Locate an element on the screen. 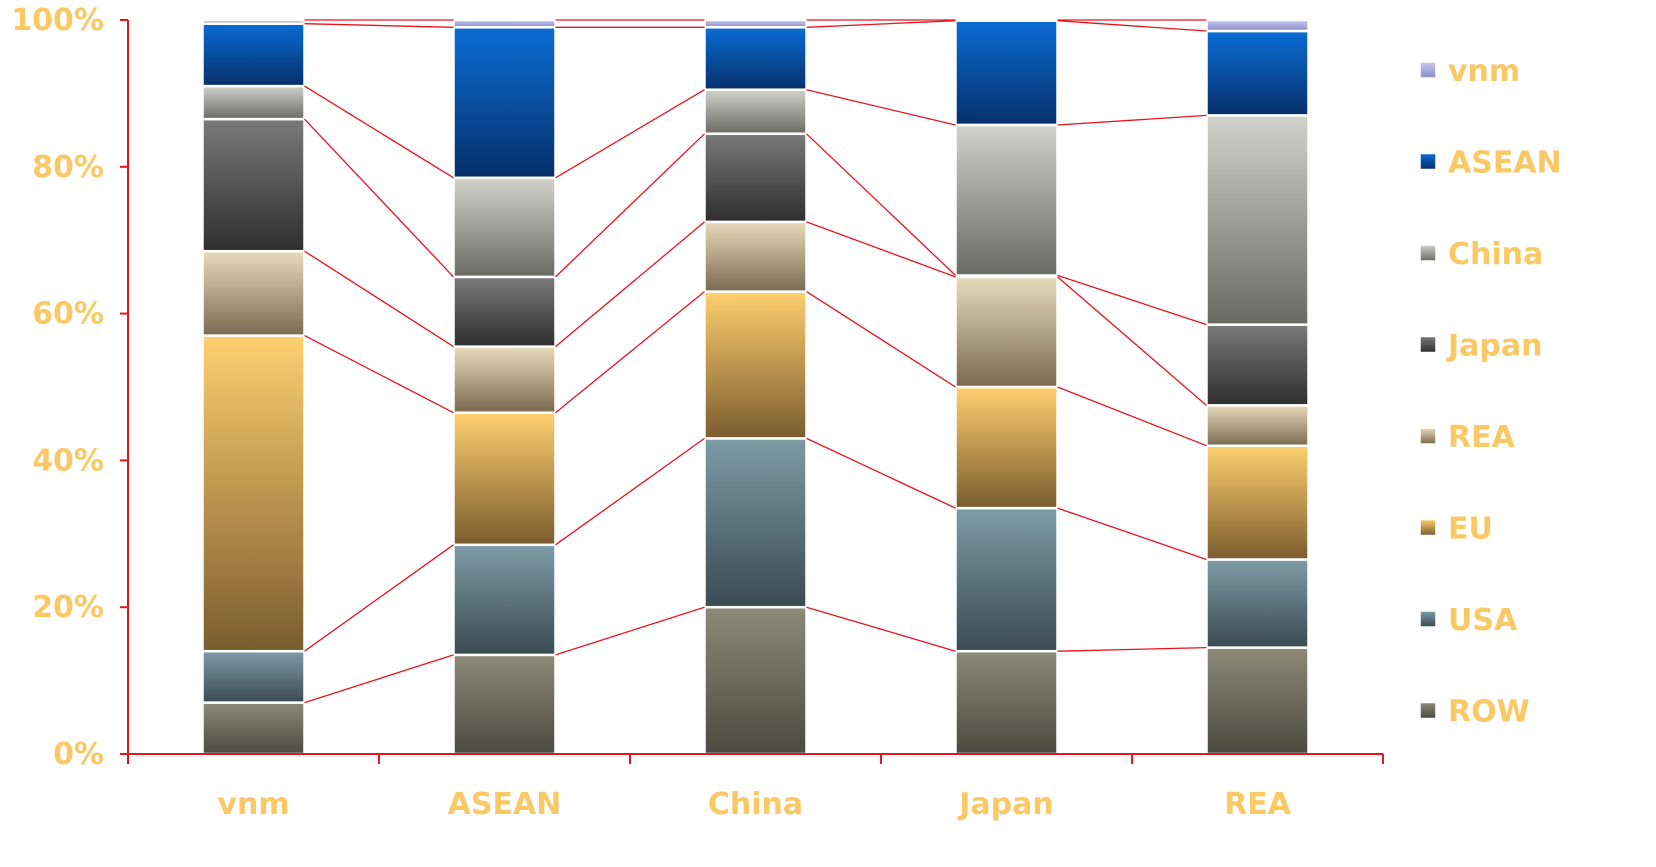 The height and width of the screenshot is (867, 1656). y-tick-label-100: 100% is located at coordinates (57, 20).